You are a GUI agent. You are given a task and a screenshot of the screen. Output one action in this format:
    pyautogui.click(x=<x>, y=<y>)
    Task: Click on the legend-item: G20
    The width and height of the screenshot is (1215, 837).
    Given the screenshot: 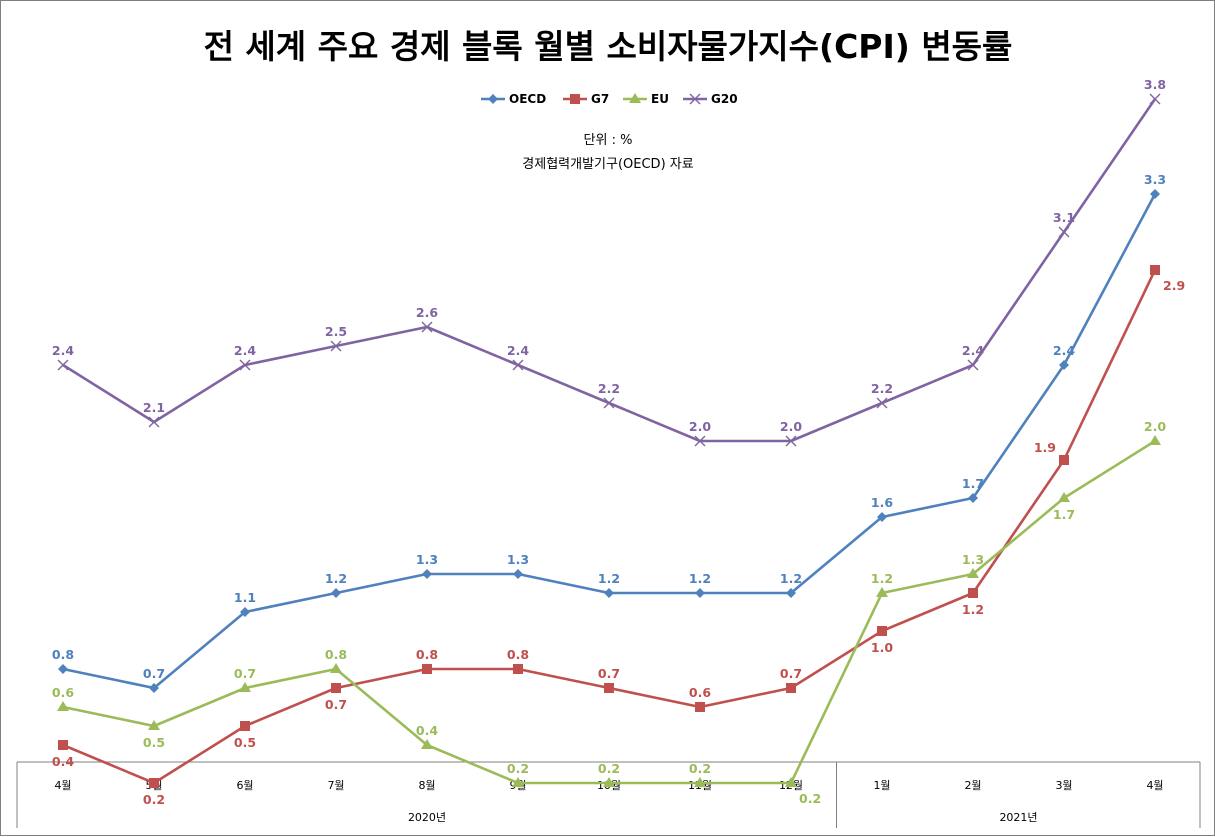 What is the action you would take?
    pyautogui.click(x=710, y=99)
    